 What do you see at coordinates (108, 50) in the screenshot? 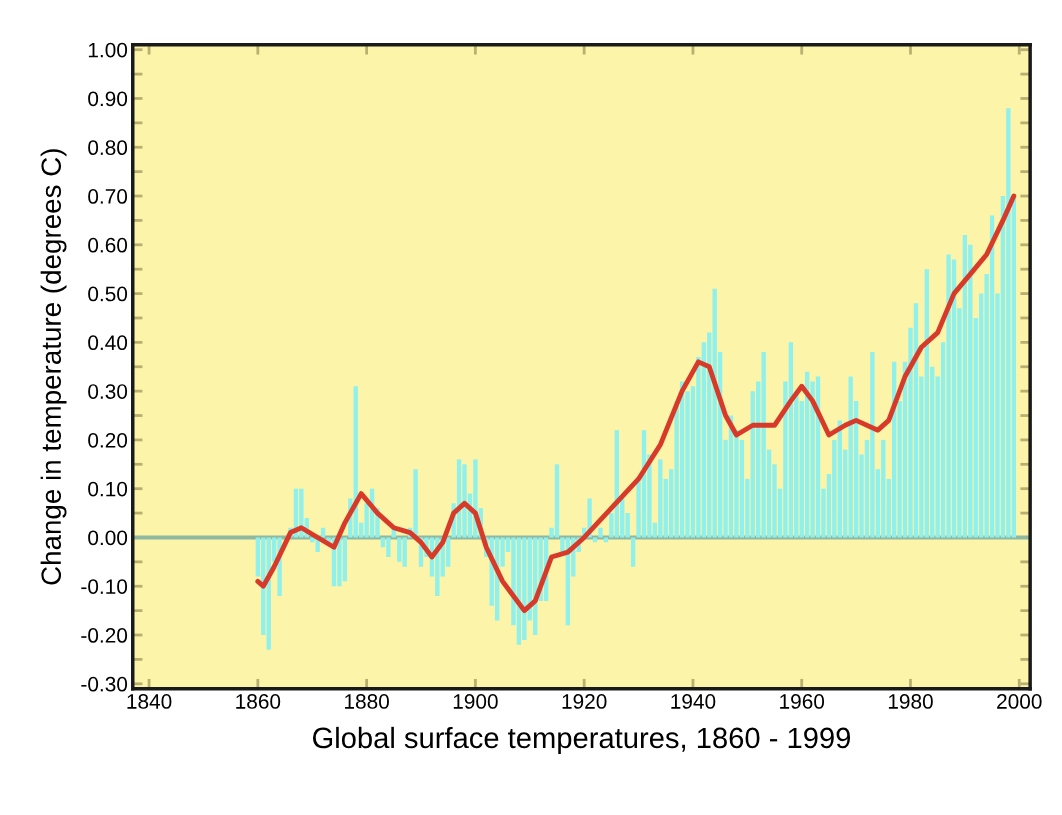
I see `y-tick-label: 1.00` at bounding box center [108, 50].